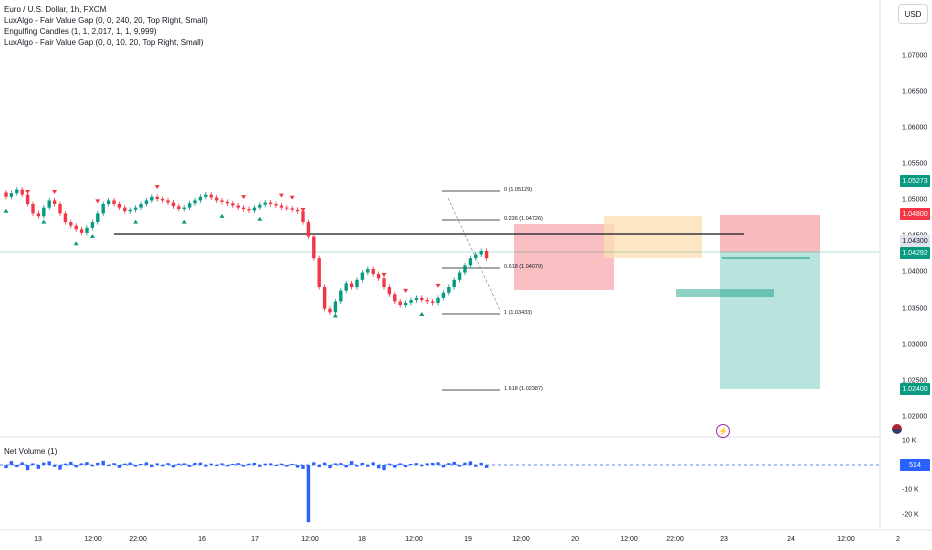  I want to click on fvg-small-zone, so click(725, 293).